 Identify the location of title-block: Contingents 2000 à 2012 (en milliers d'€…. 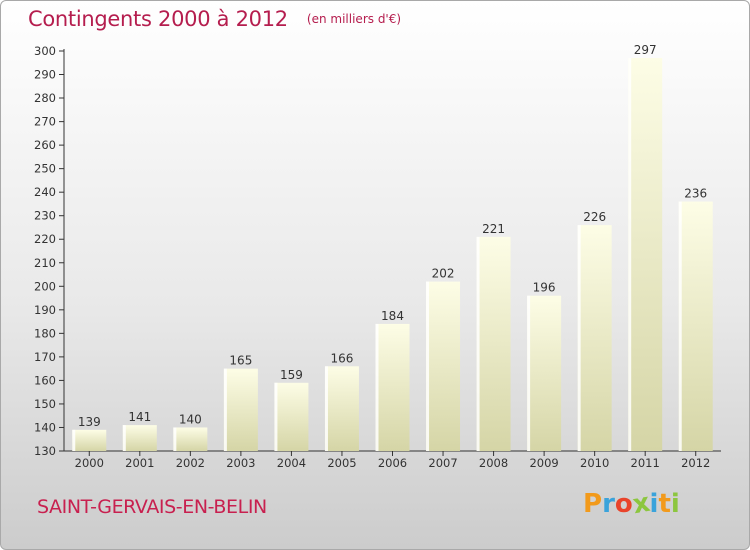
(214, 19).